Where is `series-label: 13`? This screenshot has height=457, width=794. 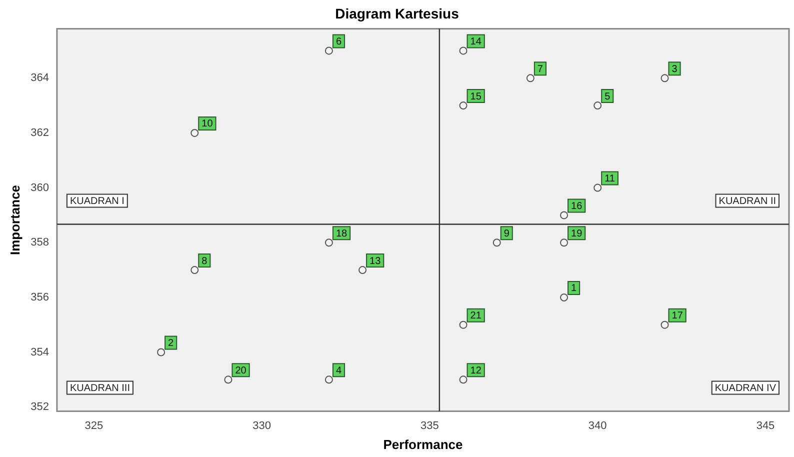 series-label: 13 is located at coordinates (376, 261).